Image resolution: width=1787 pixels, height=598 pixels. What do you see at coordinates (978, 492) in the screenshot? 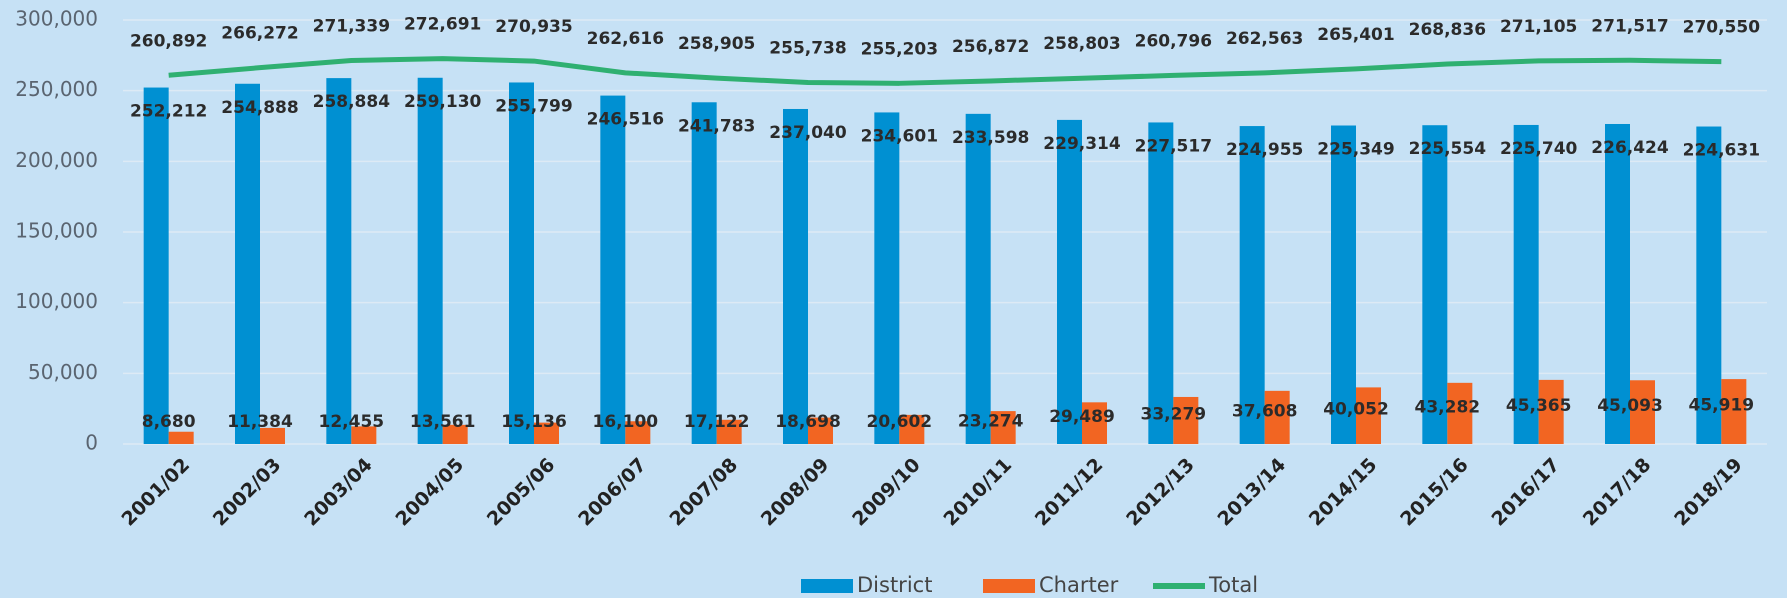
I see `x-tick-label: 2010/11` at bounding box center [978, 492].